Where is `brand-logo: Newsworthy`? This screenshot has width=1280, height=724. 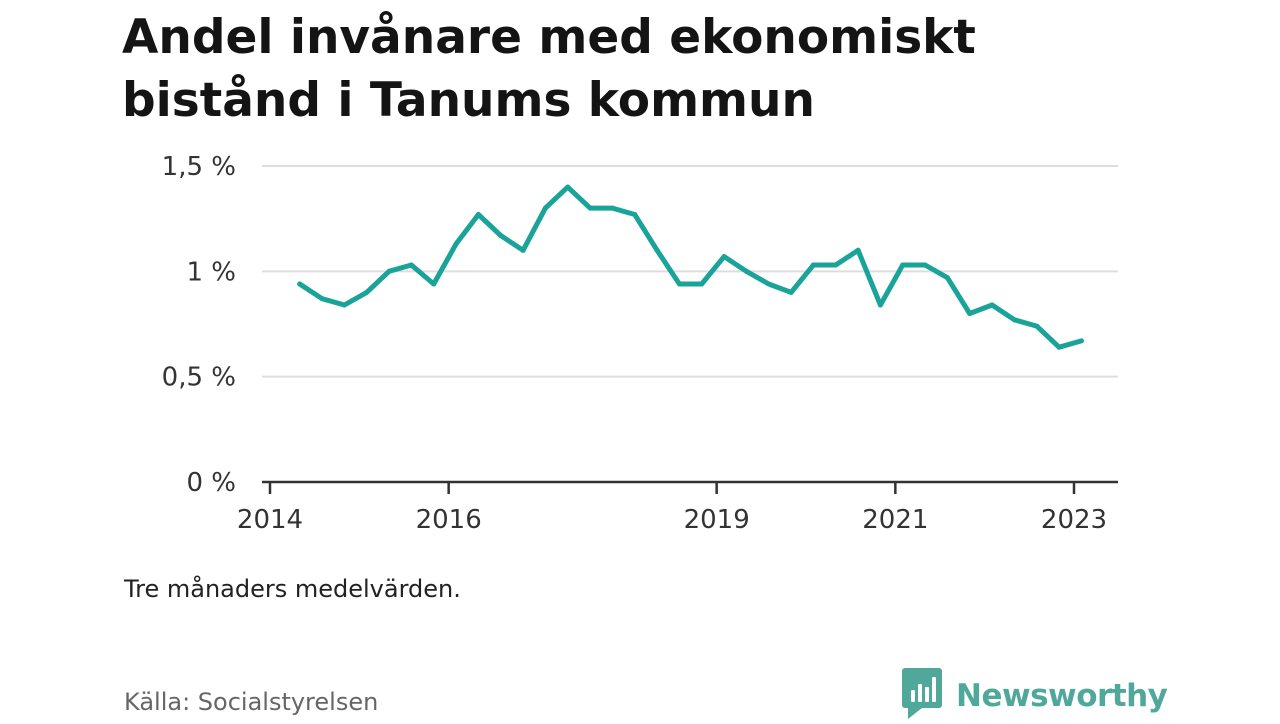 brand-logo: Newsworthy is located at coordinates (1035, 696).